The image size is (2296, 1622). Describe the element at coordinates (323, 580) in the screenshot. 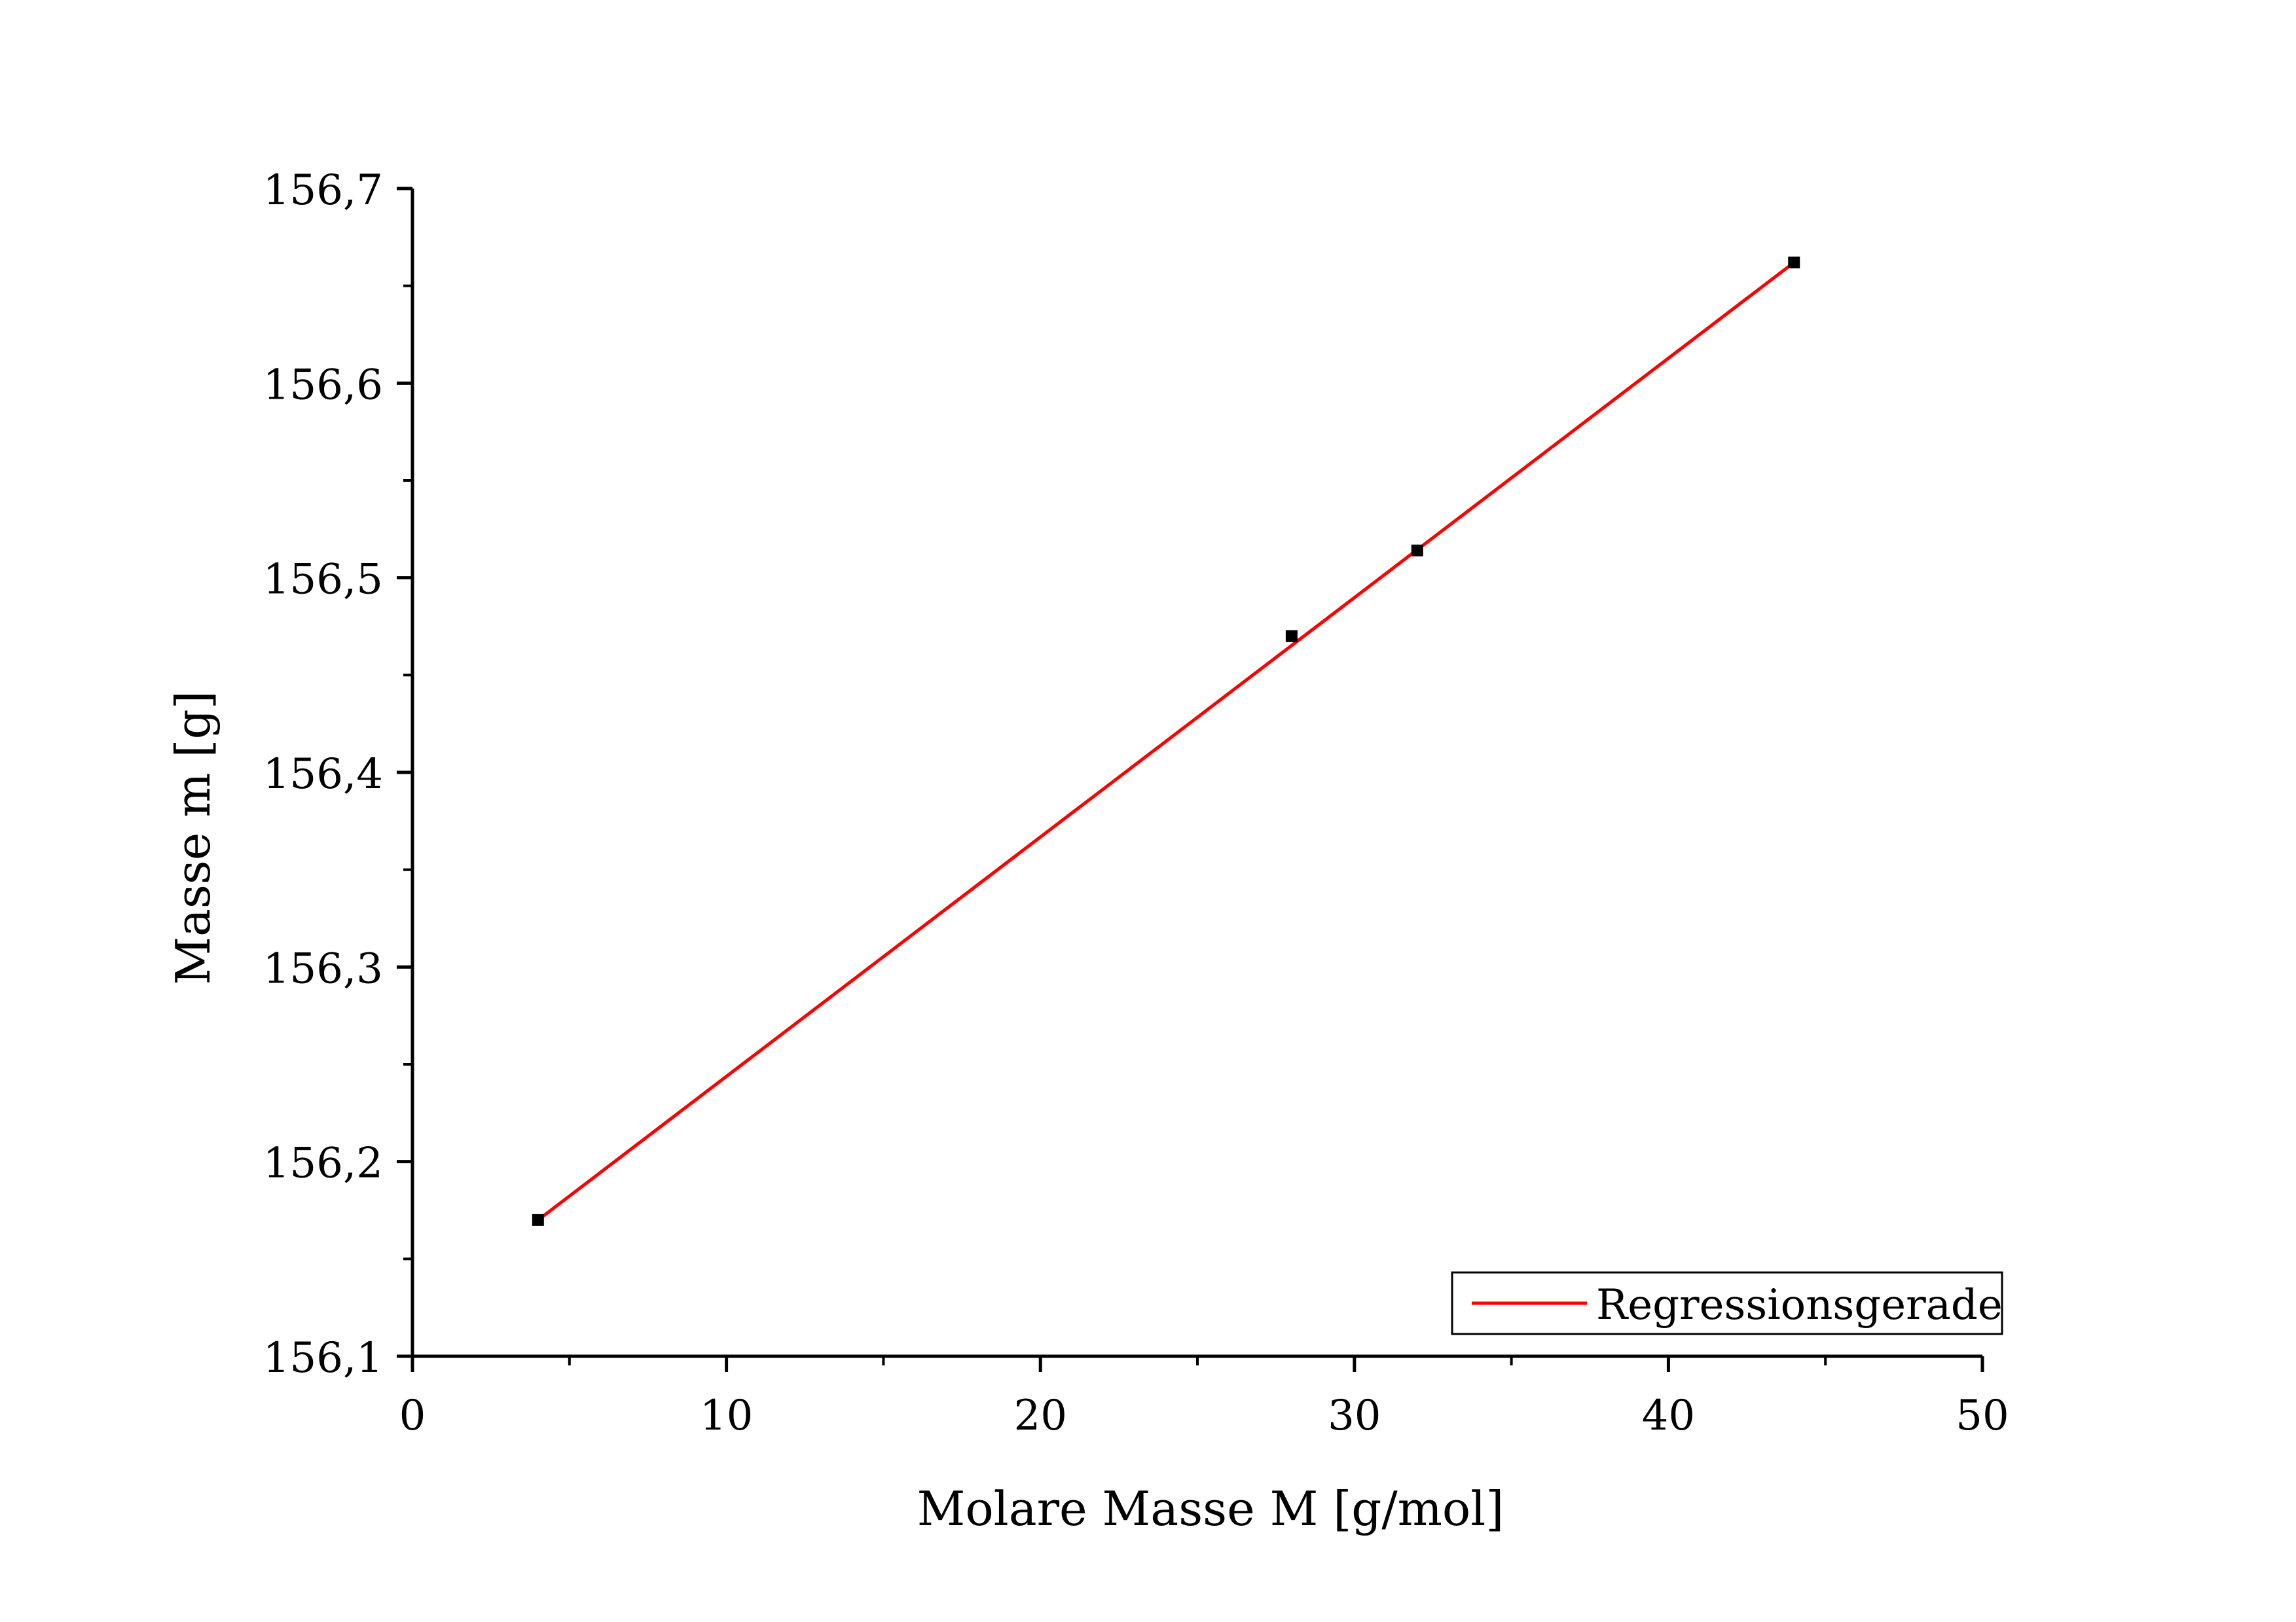

I see `y-tick-label: 156,5` at that location.